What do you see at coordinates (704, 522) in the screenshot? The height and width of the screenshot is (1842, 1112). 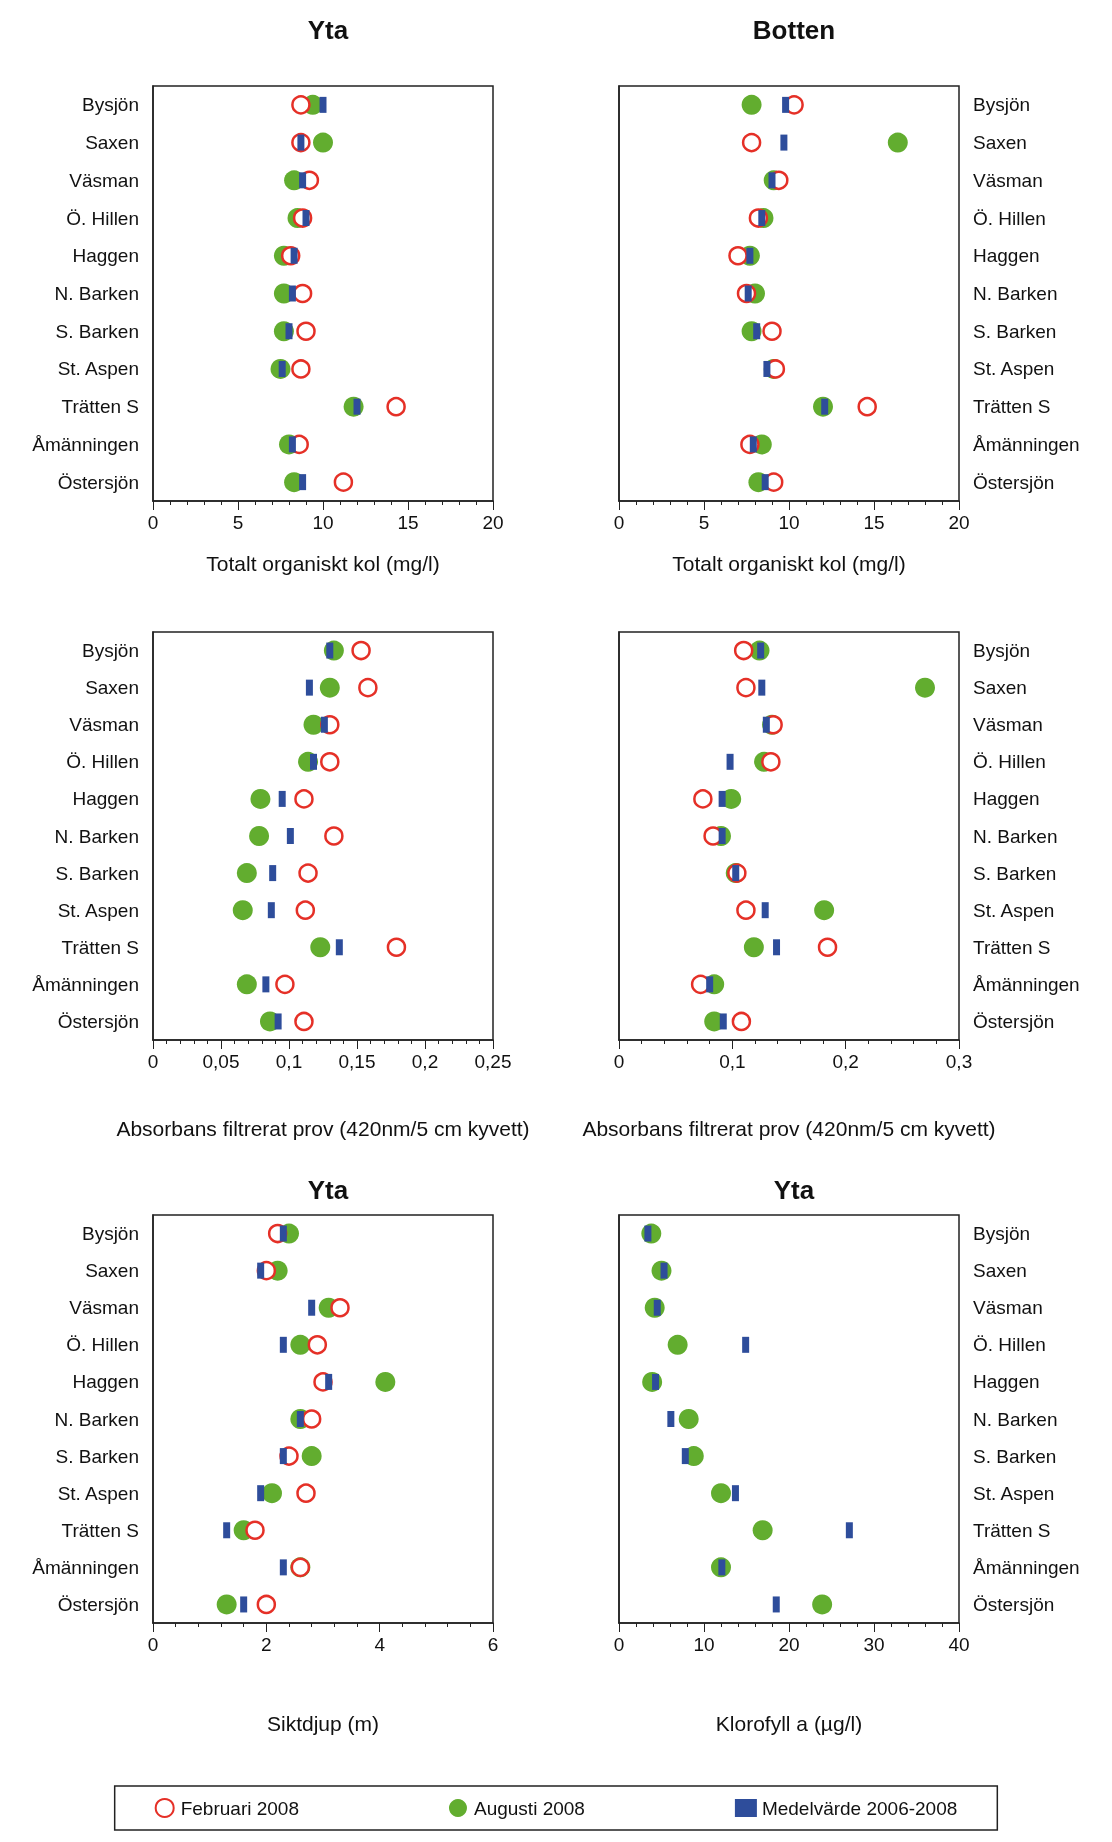 I see `x-tick-label: 5` at bounding box center [704, 522].